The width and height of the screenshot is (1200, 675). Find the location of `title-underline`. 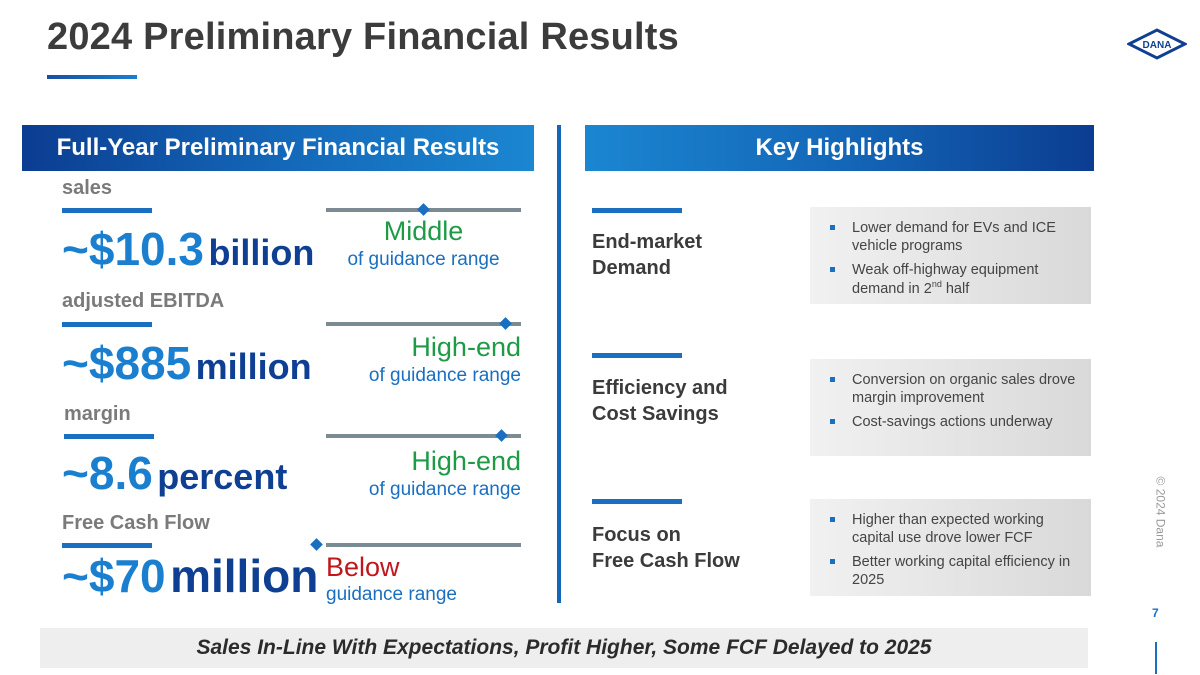

title-underline is located at coordinates (92, 77).